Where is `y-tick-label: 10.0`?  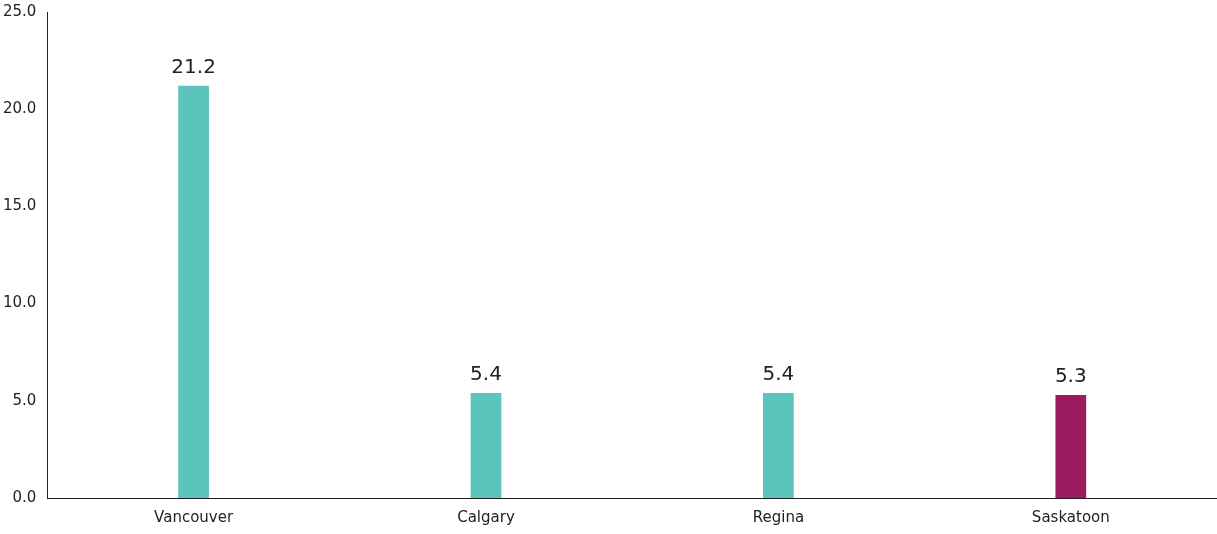 y-tick-label: 10.0 is located at coordinates (19, 302).